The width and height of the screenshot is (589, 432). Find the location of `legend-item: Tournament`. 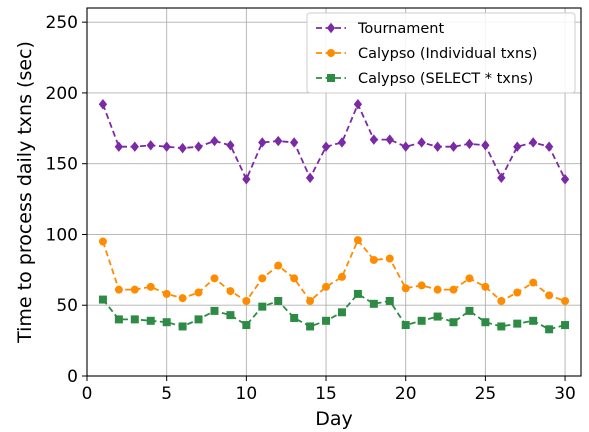

legend-item: Tournament is located at coordinates (380, 29).